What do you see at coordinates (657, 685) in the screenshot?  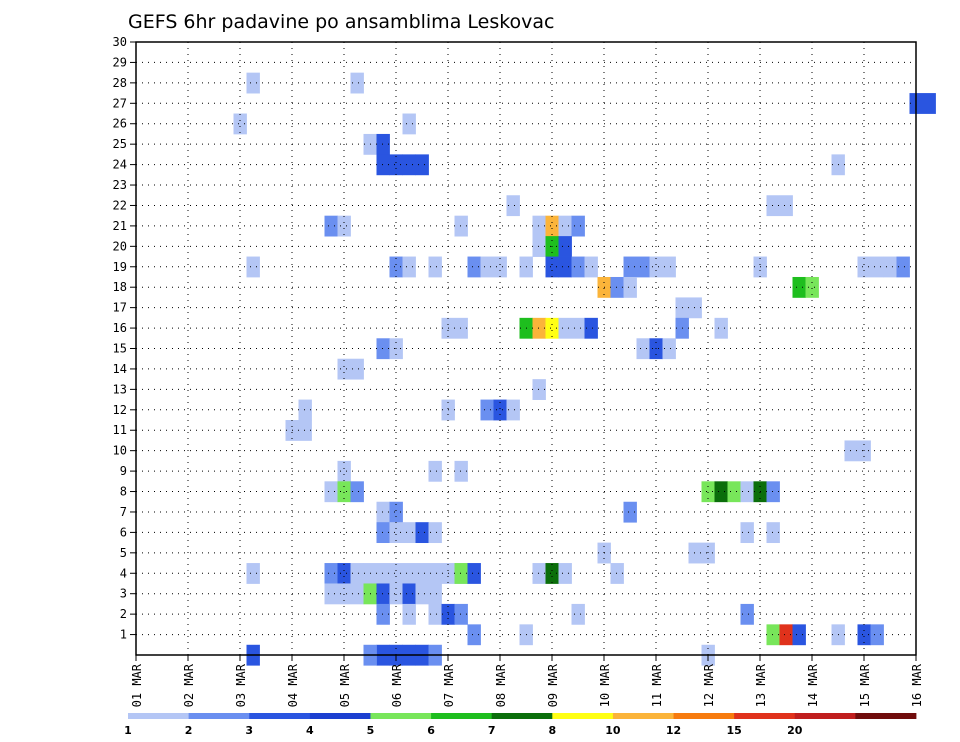 I see `x-tick-label: 11 MAR` at bounding box center [657, 685].